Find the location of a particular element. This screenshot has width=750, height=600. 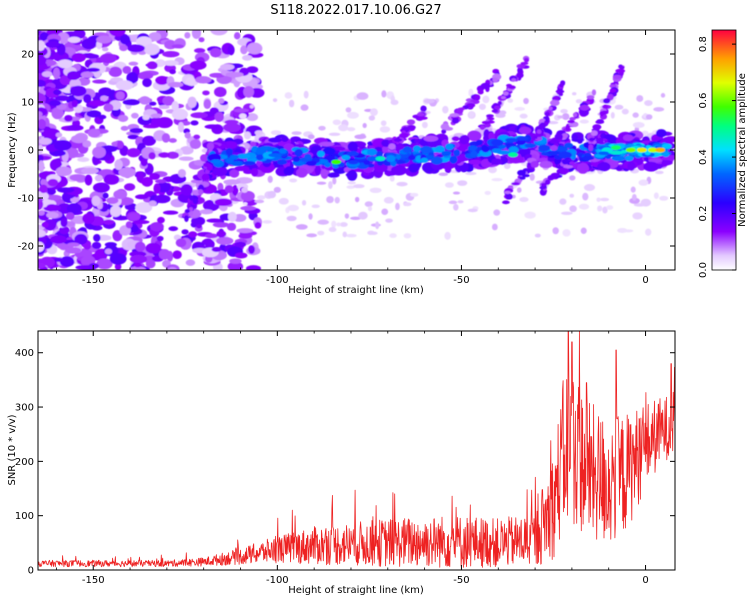

spectrogram-x-tick-label: -150 is located at coordinates (93, 280).